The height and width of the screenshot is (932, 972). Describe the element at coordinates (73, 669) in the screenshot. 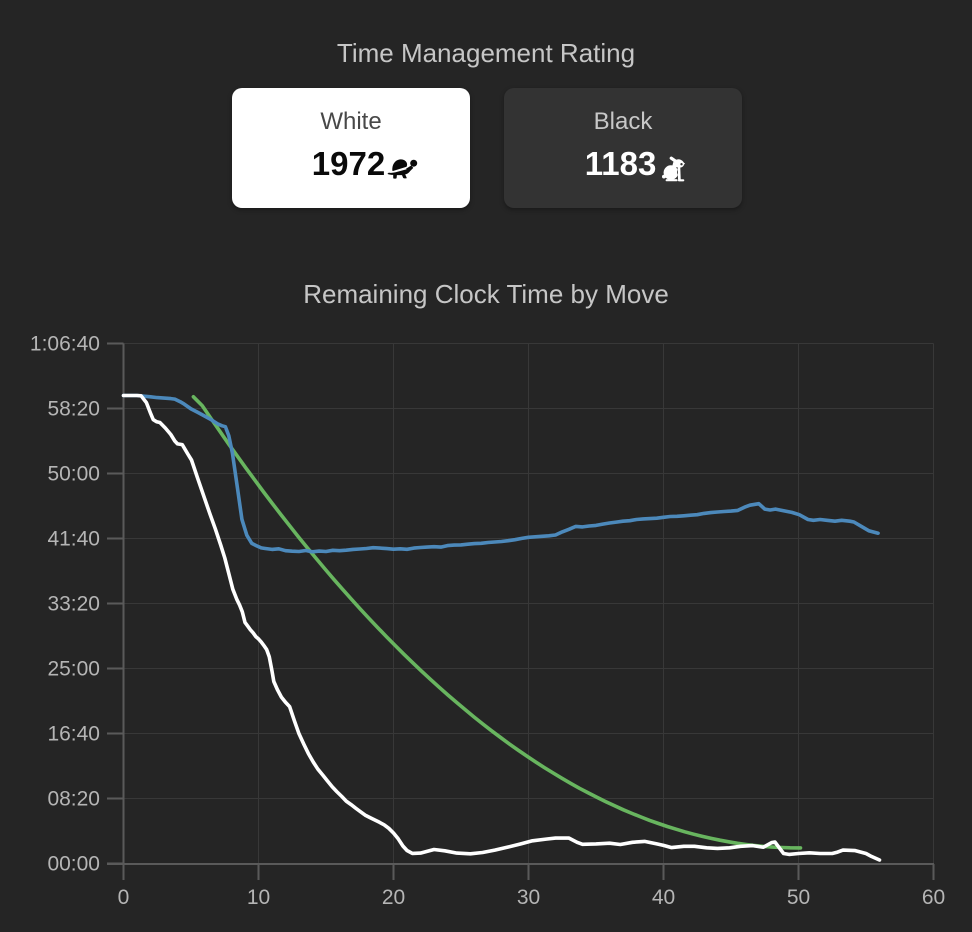

I see `svg-text: 25:00` at that location.